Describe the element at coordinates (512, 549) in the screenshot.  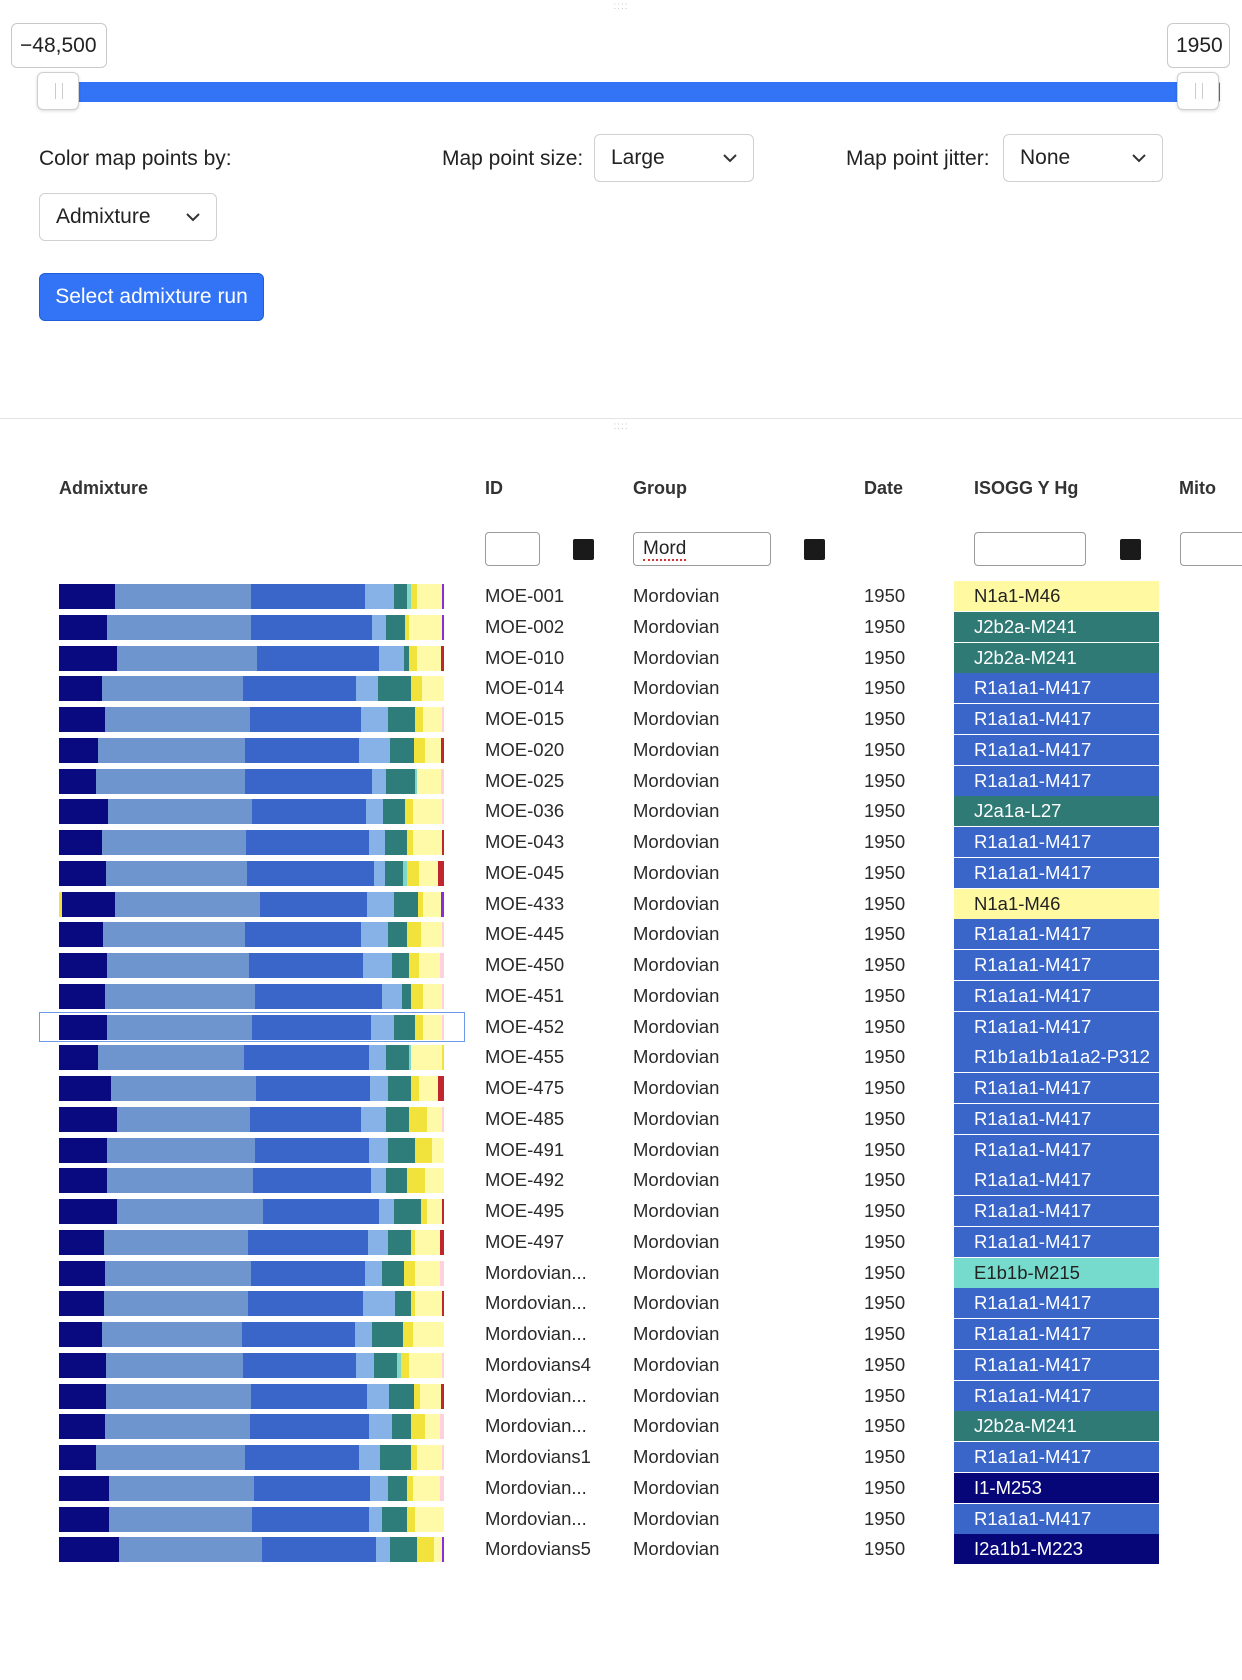
I see `id-filter-input` at that location.